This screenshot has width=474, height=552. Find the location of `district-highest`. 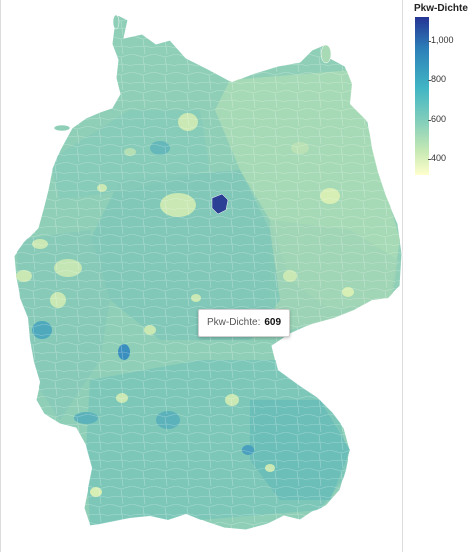

district-highest is located at coordinates (220, 204).